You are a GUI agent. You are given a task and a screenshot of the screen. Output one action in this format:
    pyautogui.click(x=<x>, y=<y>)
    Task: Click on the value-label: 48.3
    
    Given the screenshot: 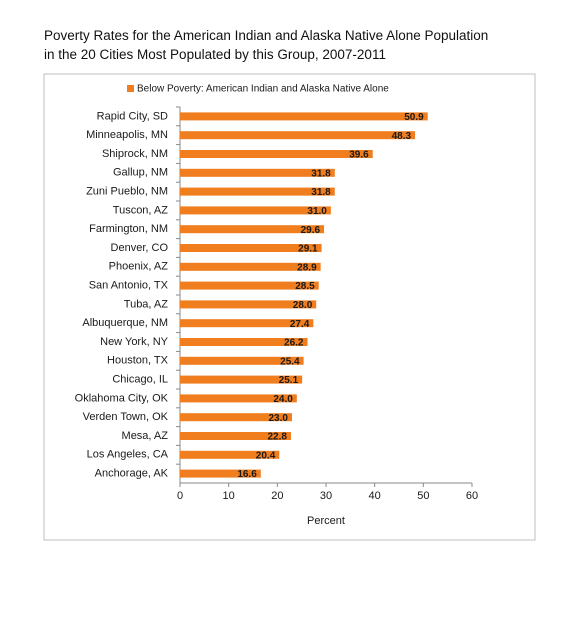 What is the action you would take?
    pyautogui.click(x=402, y=136)
    